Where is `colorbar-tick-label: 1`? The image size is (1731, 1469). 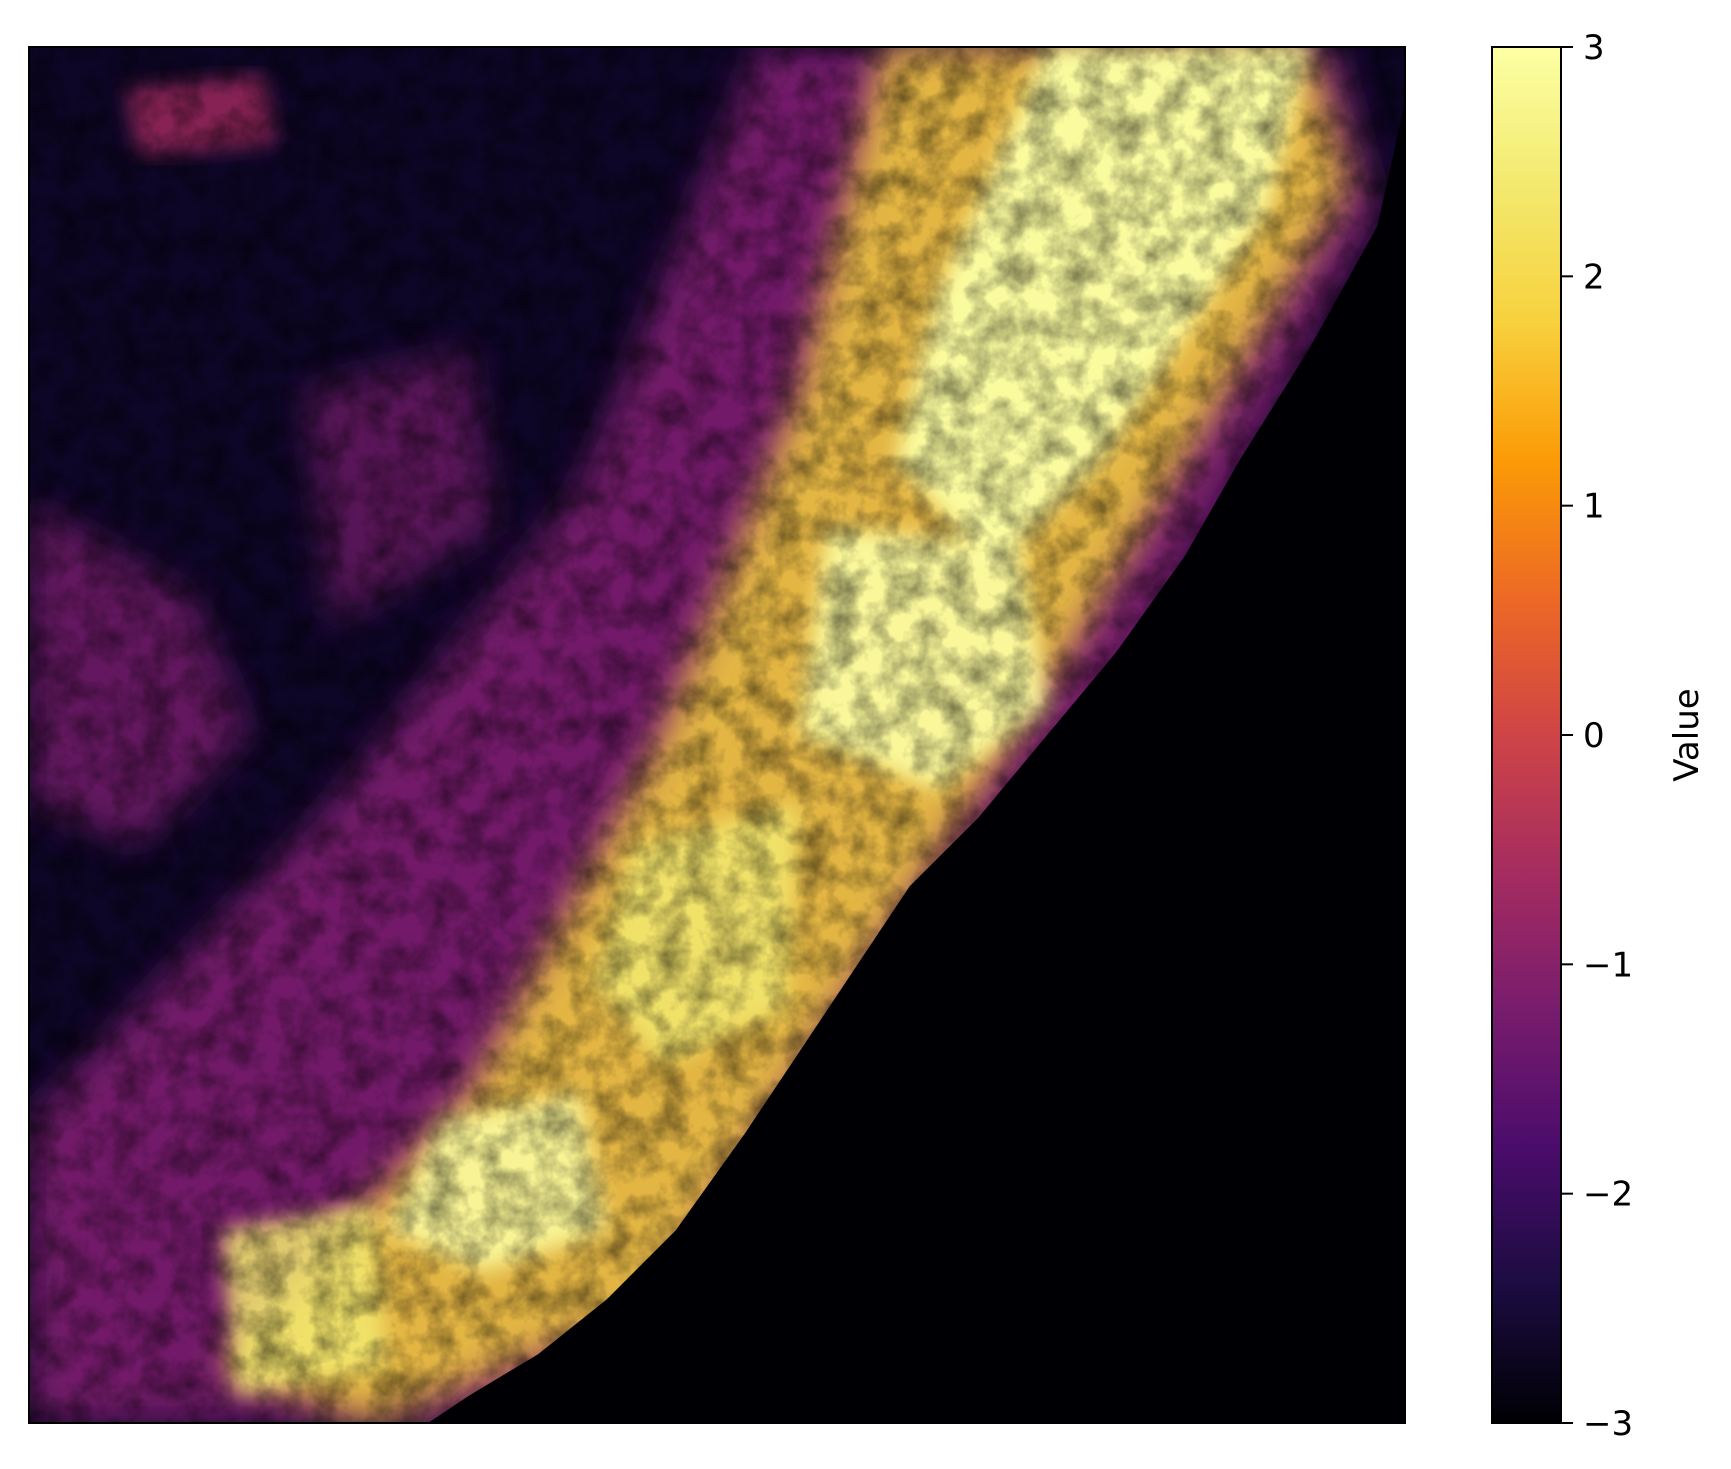
colorbar-tick-label: 1 is located at coordinates (1594, 507).